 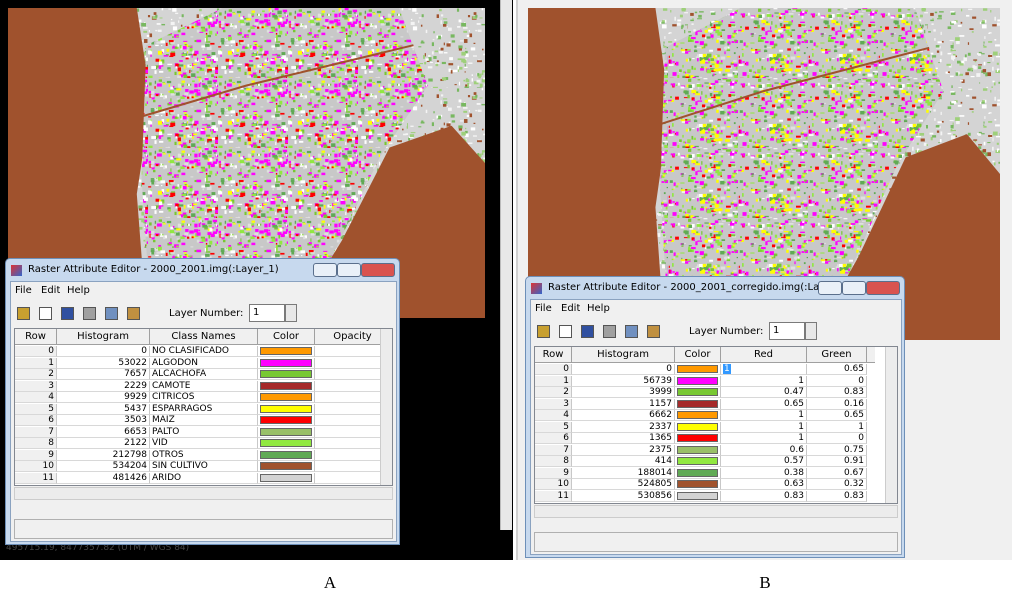 What do you see at coordinates (204, 455) in the screenshot?
I see `table-cell: OTROS` at bounding box center [204, 455].